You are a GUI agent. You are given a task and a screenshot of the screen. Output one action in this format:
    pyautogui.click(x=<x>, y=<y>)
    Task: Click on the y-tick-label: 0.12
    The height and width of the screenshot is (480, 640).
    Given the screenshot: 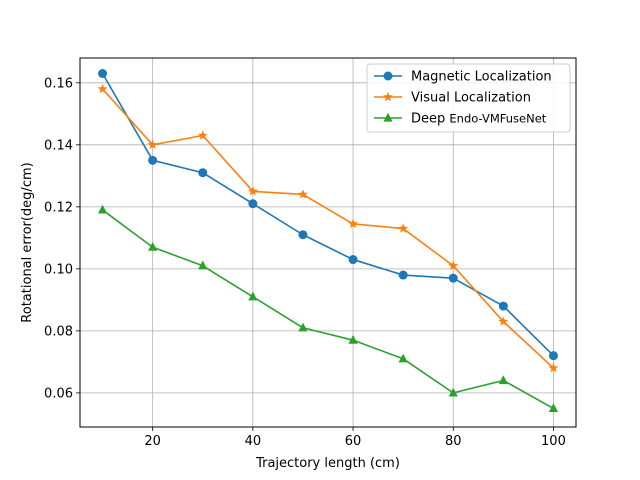 What is the action you would take?
    pyautogui.click(x=58, y=207)
    